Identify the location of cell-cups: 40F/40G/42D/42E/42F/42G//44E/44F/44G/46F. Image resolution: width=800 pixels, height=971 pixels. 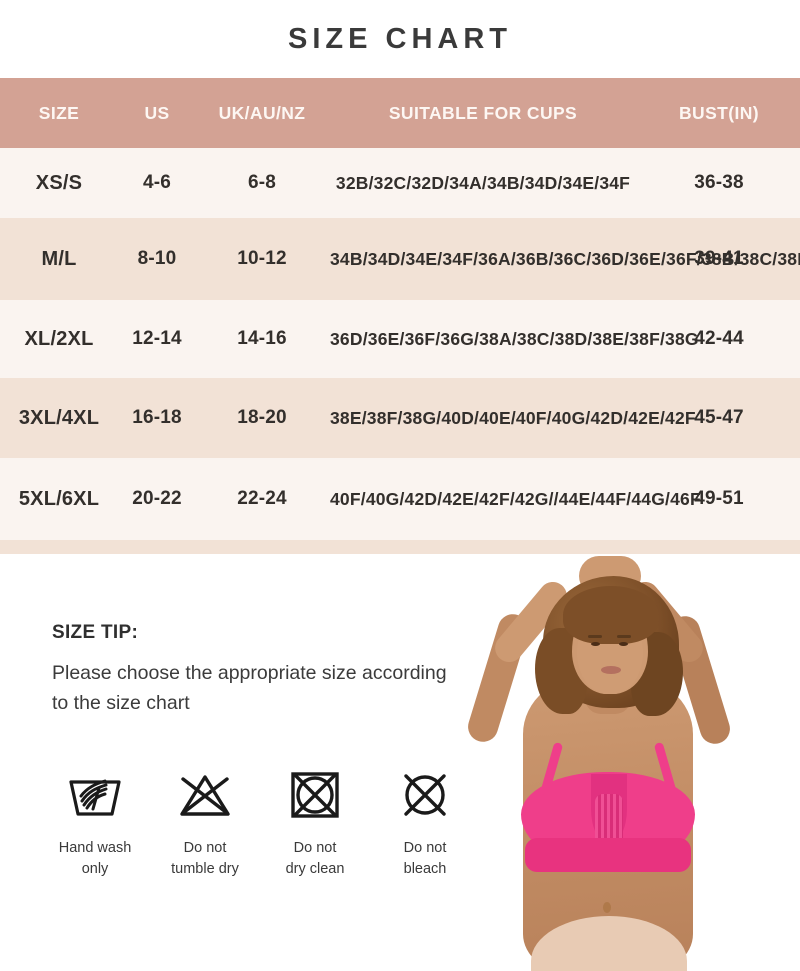
(514, 499).